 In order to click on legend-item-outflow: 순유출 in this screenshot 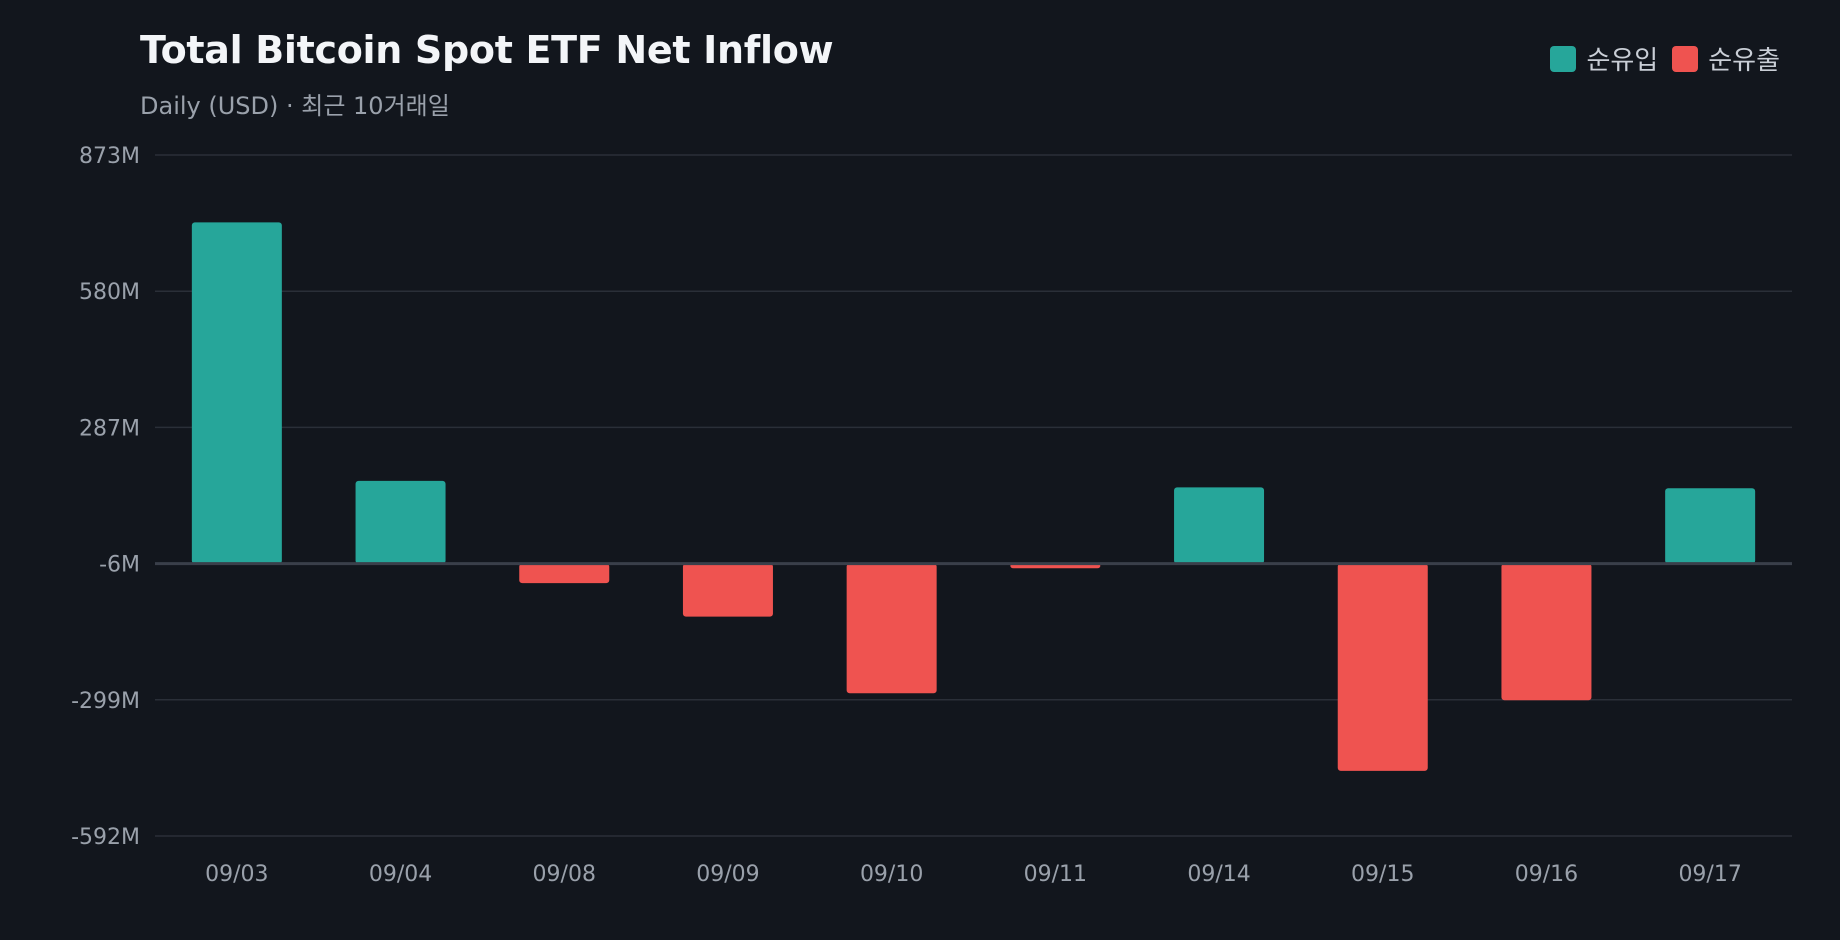, I will do `click(1726, 58)`.